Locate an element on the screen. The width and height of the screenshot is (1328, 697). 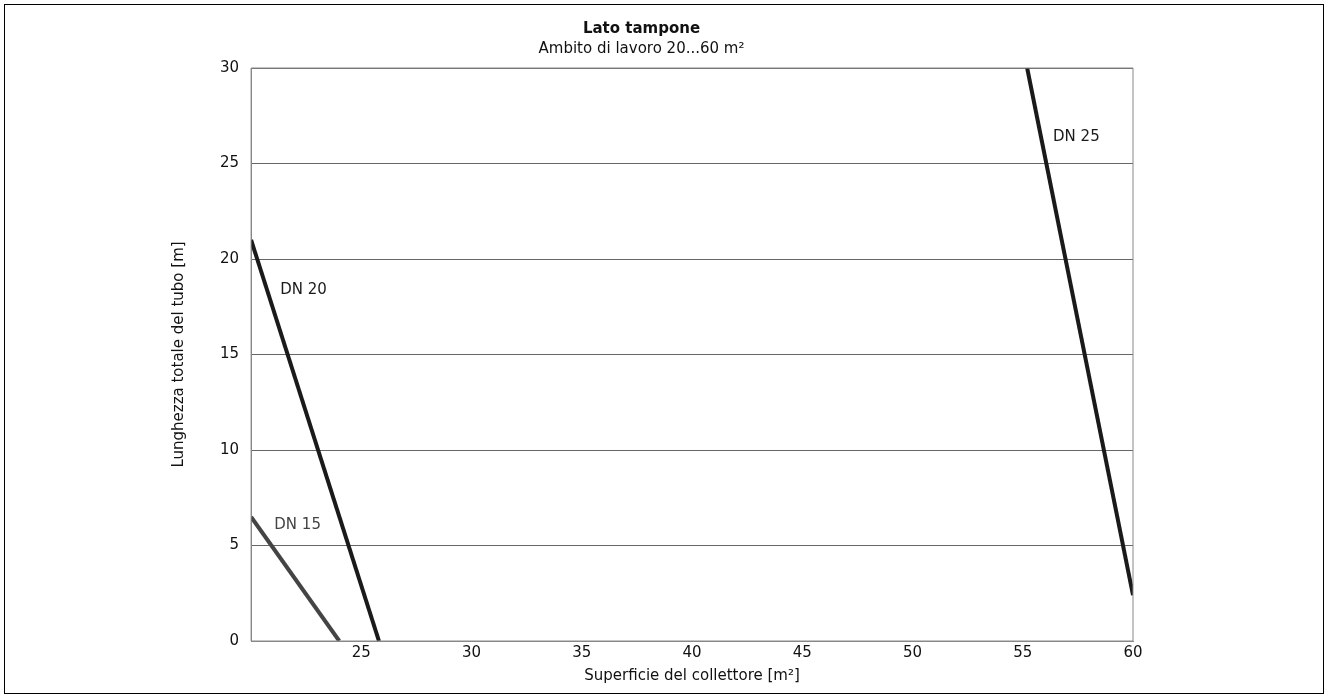
y-tick-label: 25 is located at coordinates (229, 162).